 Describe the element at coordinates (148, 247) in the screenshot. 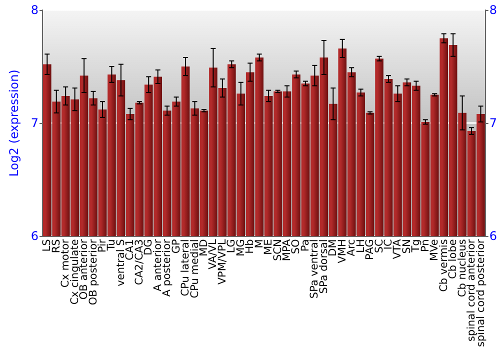

I see `x-tick-label: DG` at that location.